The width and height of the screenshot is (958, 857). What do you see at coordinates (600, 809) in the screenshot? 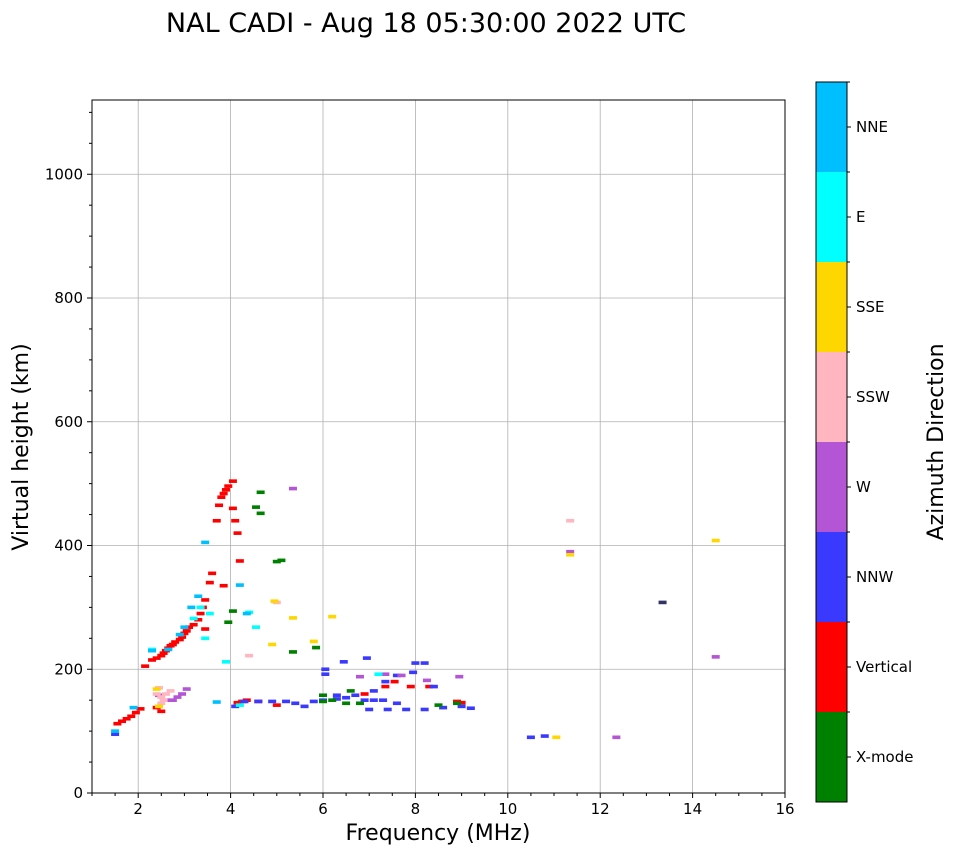
I see `x-tick-label: 12` at bounding box center [600, 809].